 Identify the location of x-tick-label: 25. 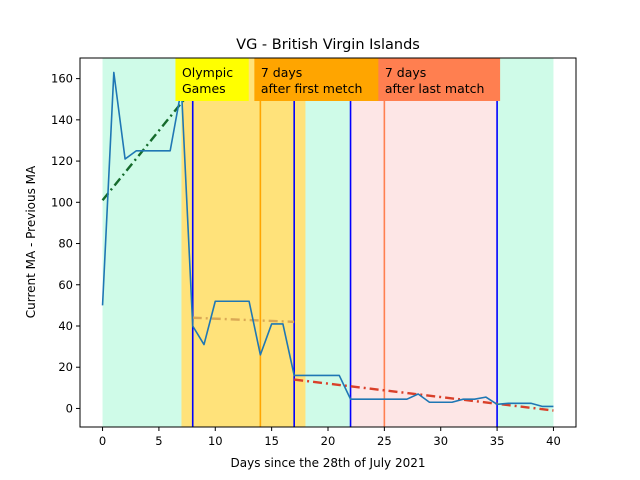
(384, 441).